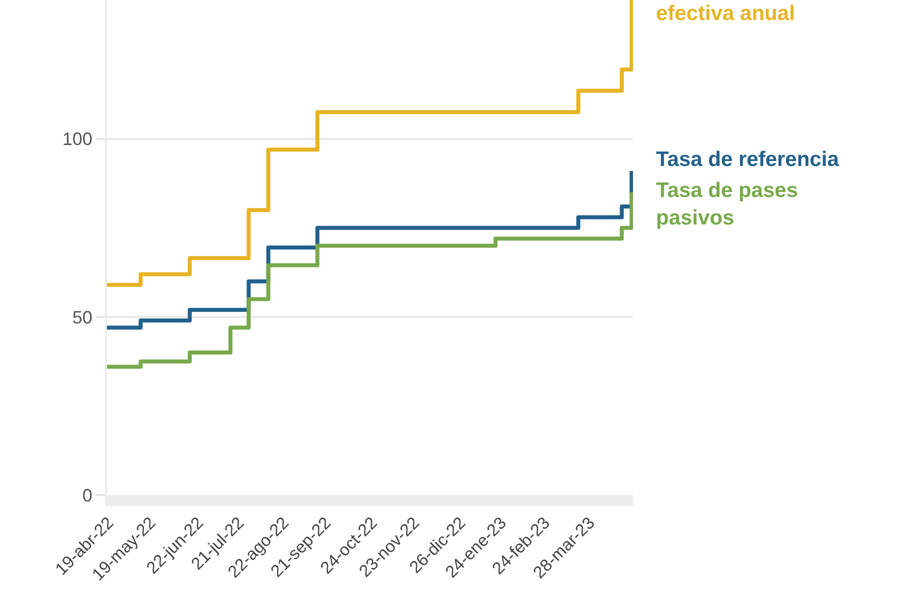  What do you see at coordinates (727, 204) in the screenshot?
I see `series-label: Tasa de pases pasivos` at bounding box center [727, 204].